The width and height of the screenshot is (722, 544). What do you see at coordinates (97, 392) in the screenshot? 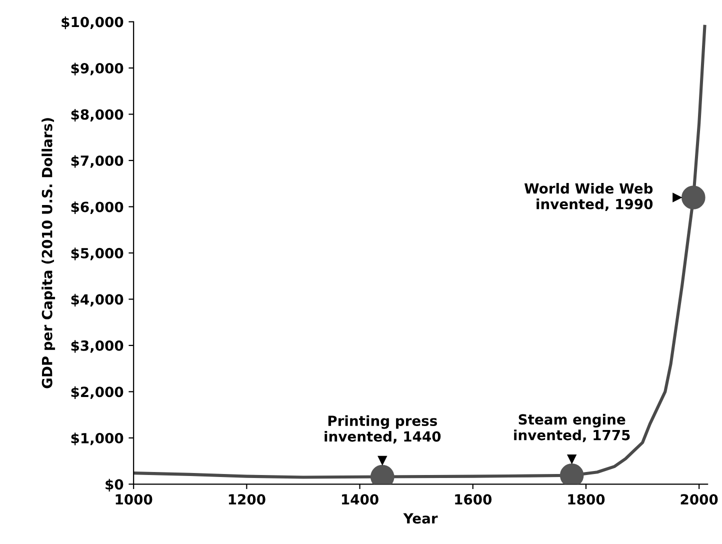
I see `y-tick-label: $2,000` at bounding box center [97, 392].